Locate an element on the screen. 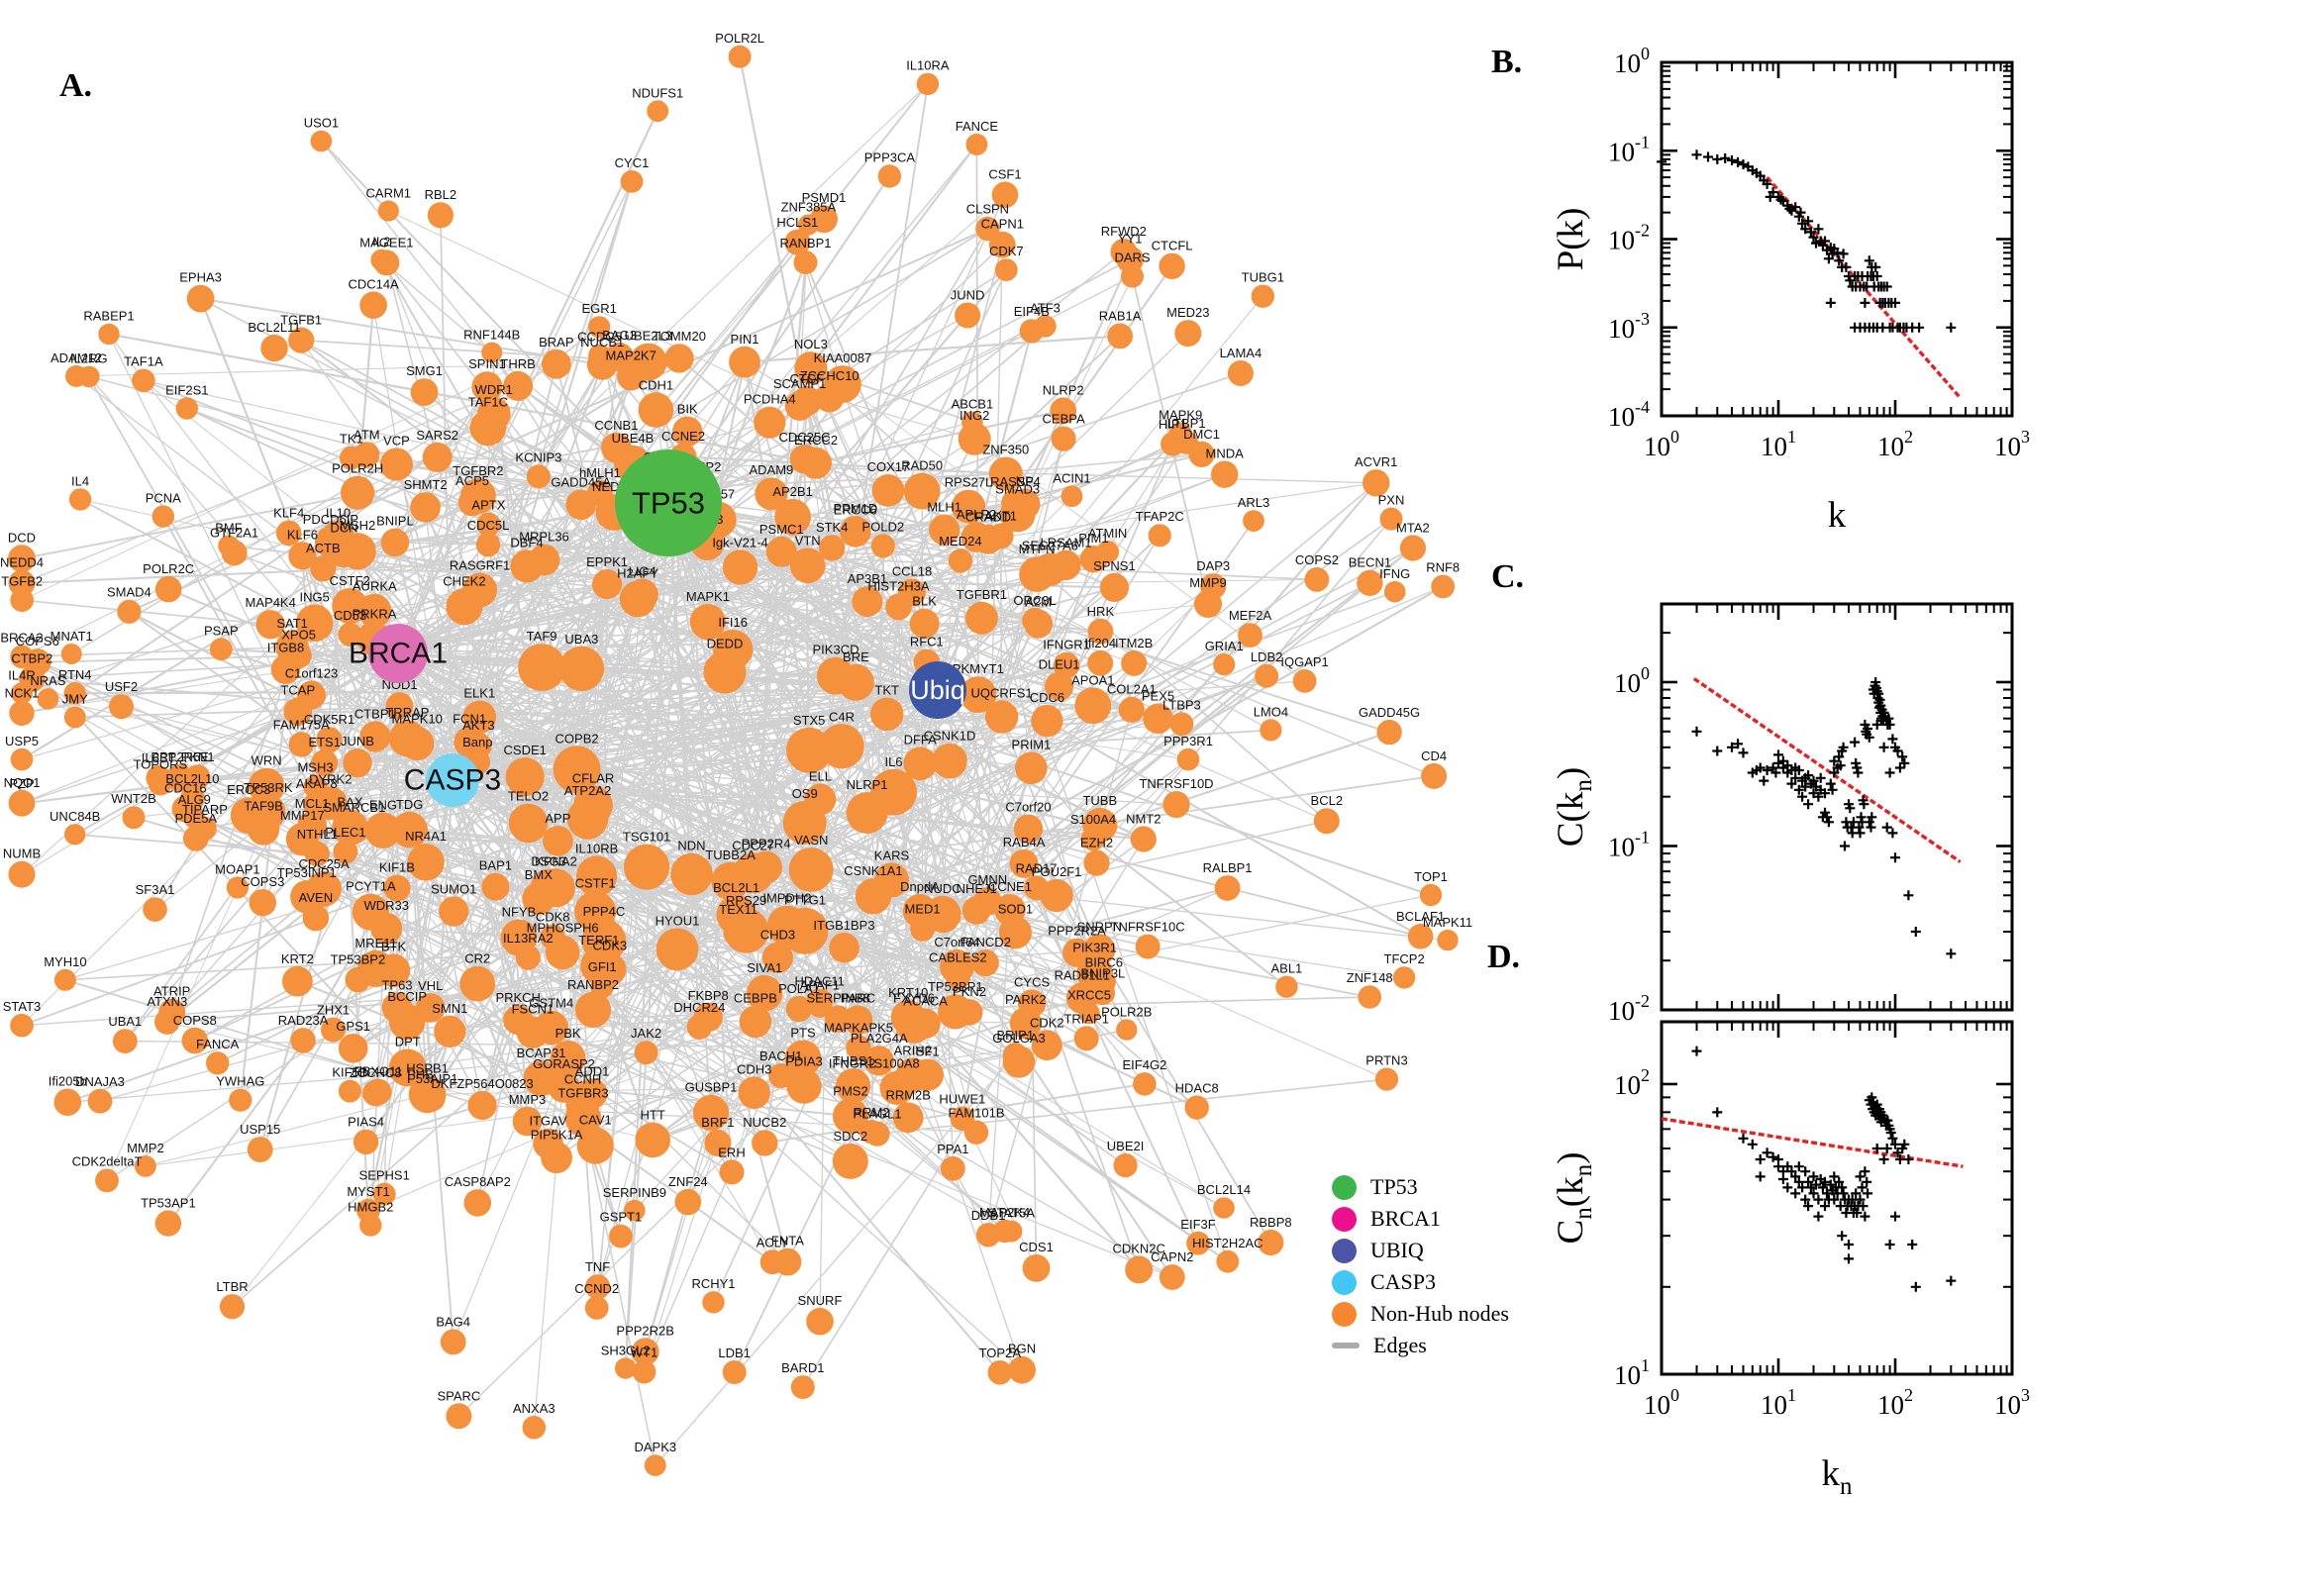 Image resolution: width=2323 pixels, height=1596 pixels. network-node-label: ANXA3 is located at coordinates (534, 1408).